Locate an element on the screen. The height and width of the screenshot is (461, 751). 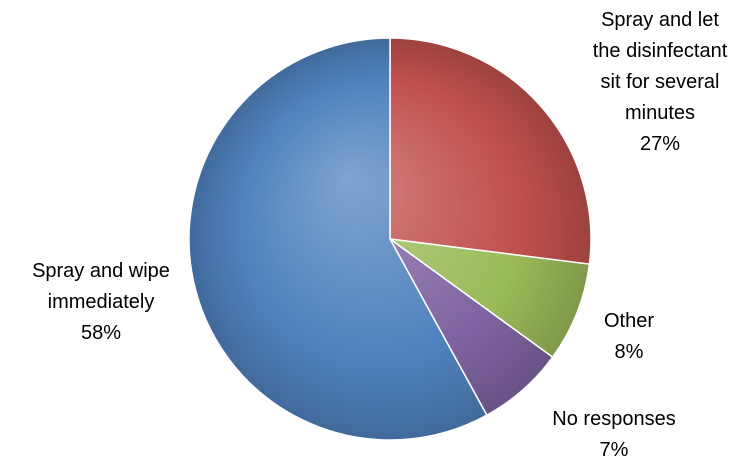
pie-label-2: No responses 7% is located at coordinates (613, 434).